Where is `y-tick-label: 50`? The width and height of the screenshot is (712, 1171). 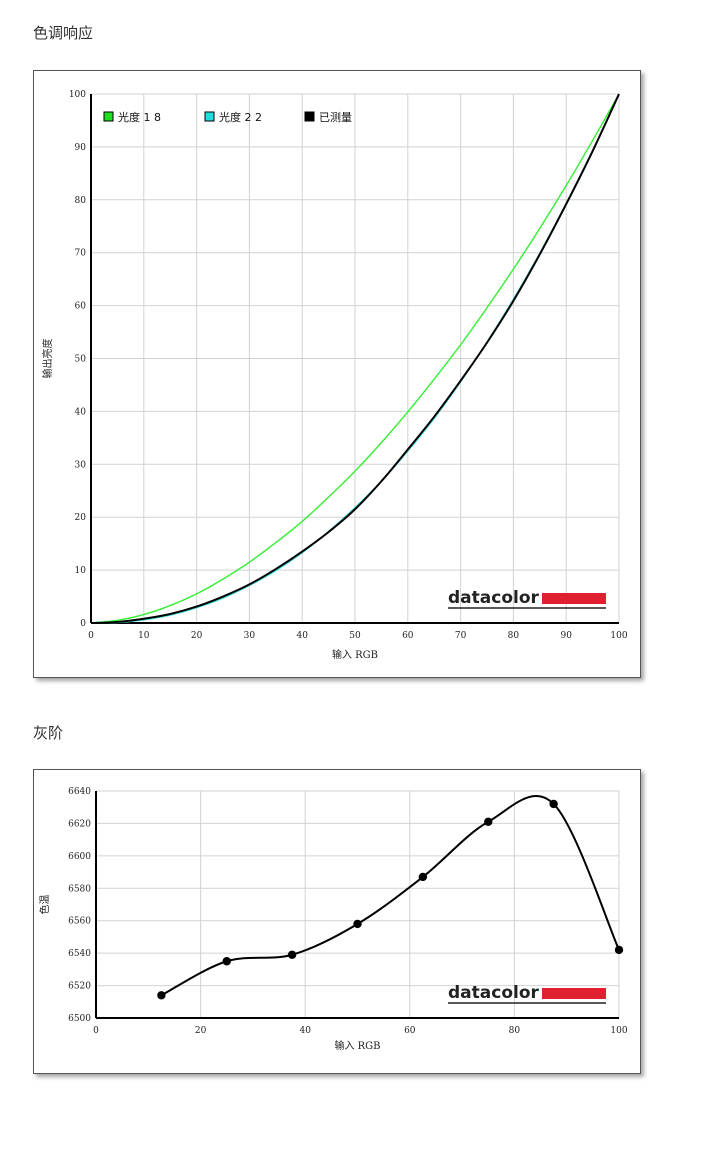 y-tick-label: 50 is located at coordinates (81, 360).